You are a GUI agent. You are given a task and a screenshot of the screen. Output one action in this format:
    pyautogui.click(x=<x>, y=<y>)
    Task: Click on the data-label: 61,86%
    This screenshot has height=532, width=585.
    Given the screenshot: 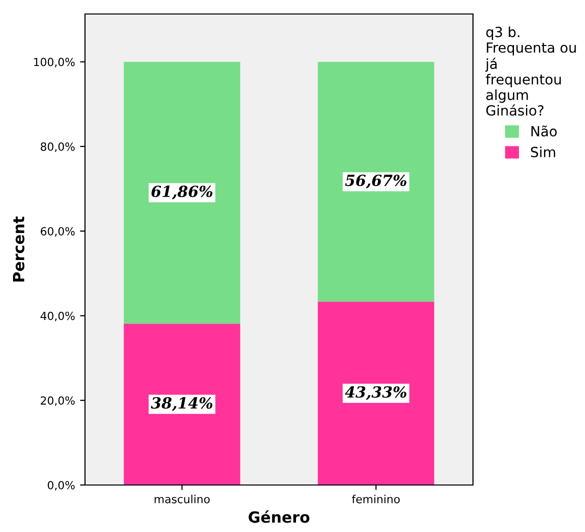 What is the action you would take?
    pyautogui.click(x=182, y=193)
    